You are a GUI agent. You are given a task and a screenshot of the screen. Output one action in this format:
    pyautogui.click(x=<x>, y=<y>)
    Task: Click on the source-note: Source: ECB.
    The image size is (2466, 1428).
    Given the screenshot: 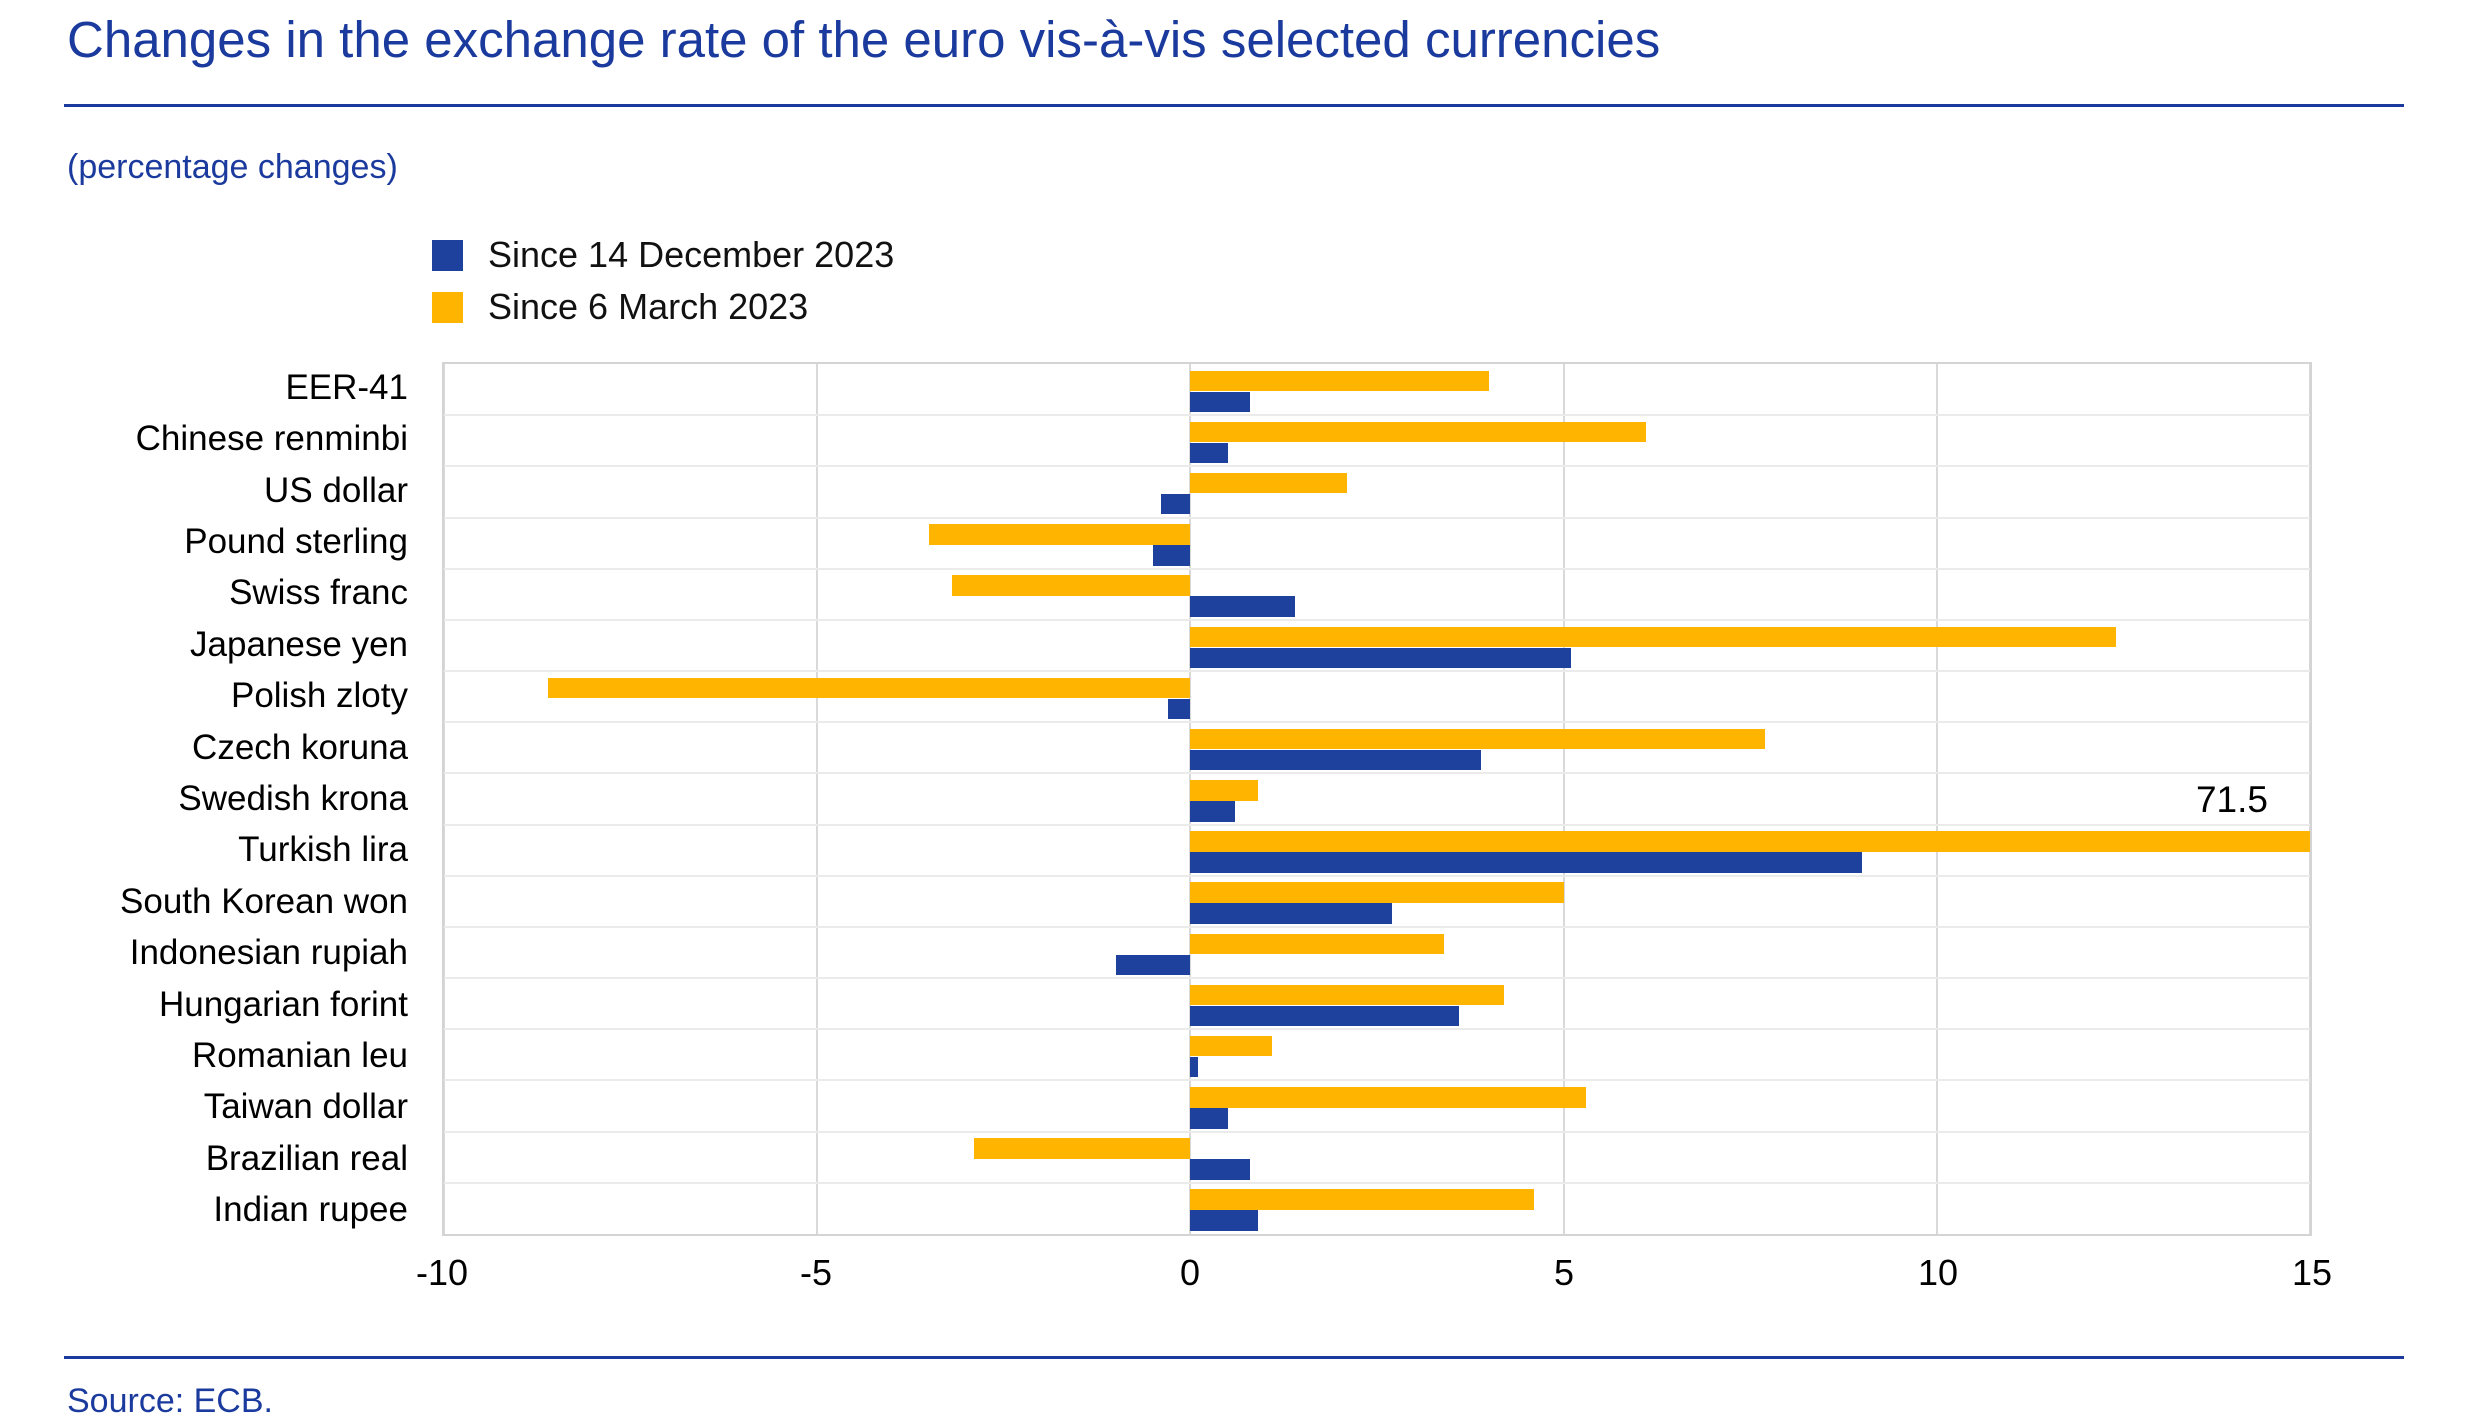 What is the action you would take?
    pyautogui.click(x=170, y=1401)
    